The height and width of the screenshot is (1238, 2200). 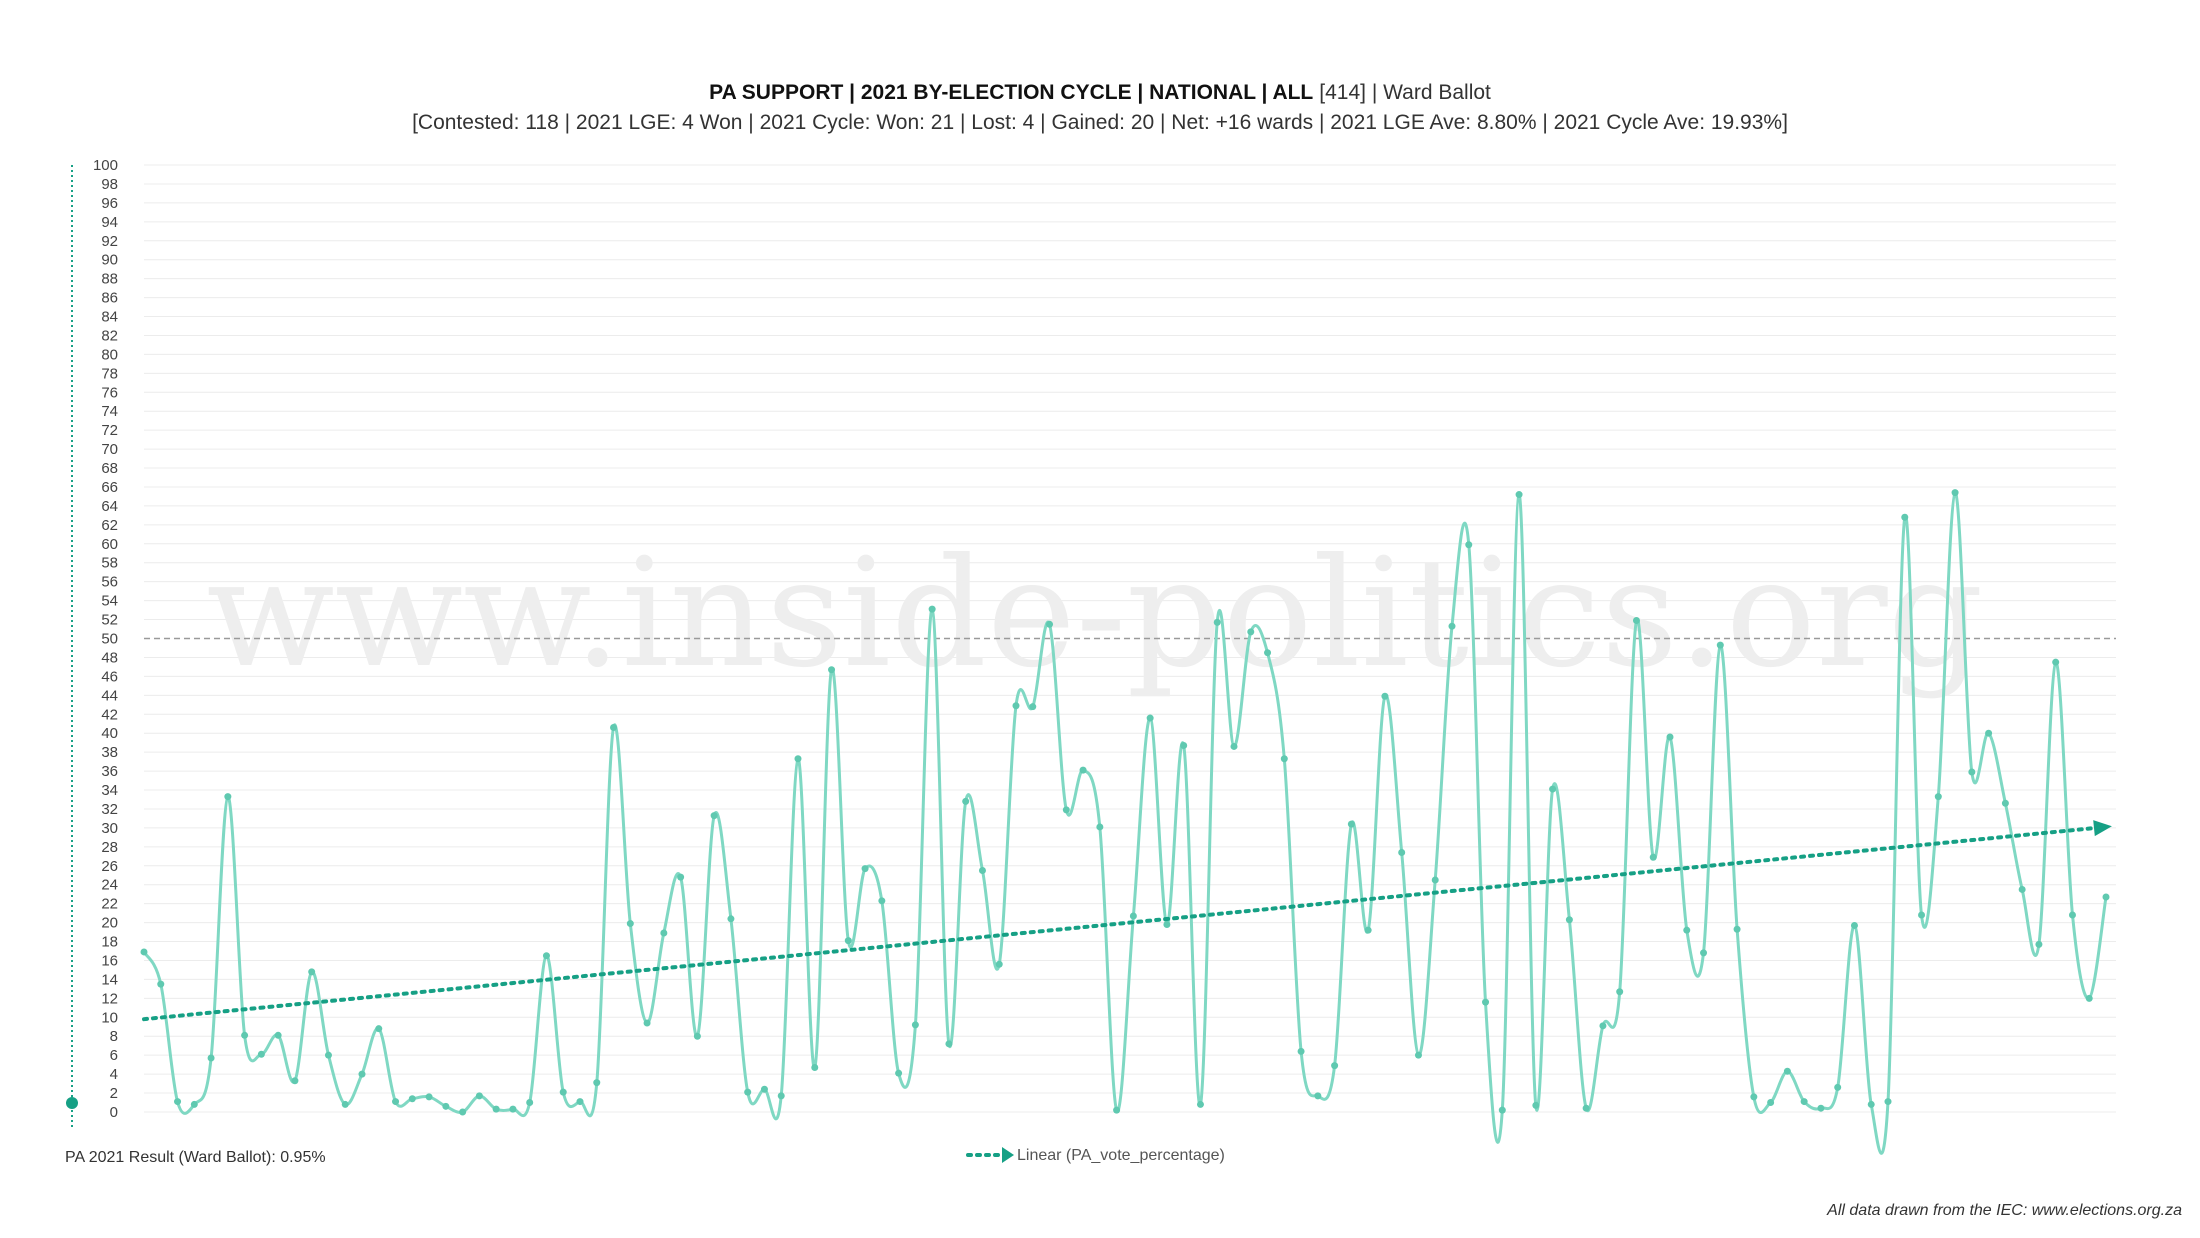 I want to click on y-tick-label: 94, so click(x=109, y=222).